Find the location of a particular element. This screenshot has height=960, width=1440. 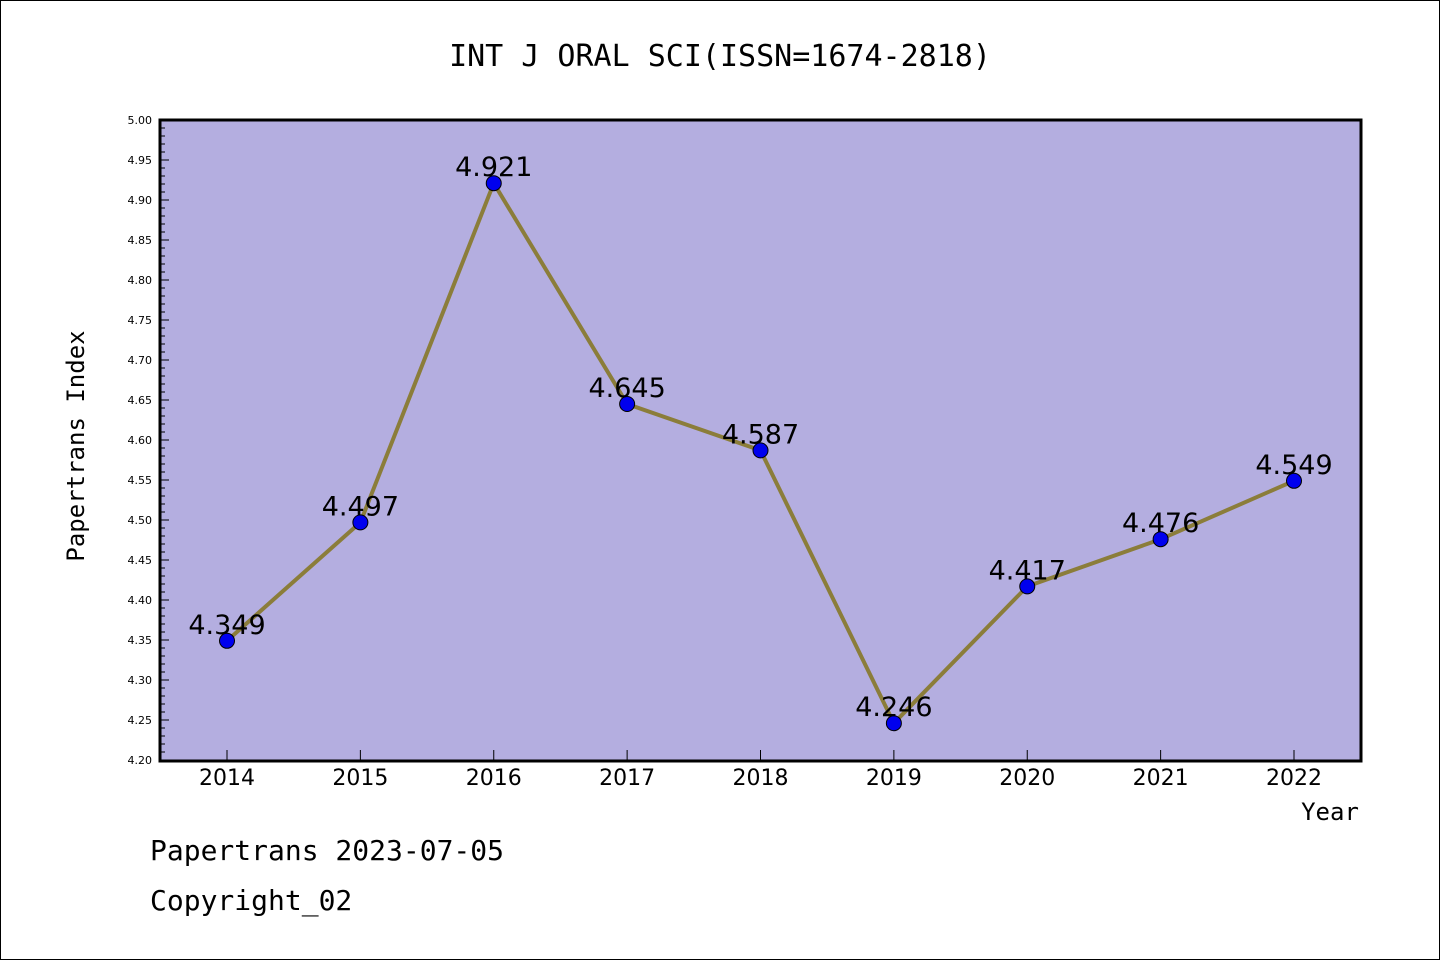

data-label: 4.246 is located at coordinates (893, 707).